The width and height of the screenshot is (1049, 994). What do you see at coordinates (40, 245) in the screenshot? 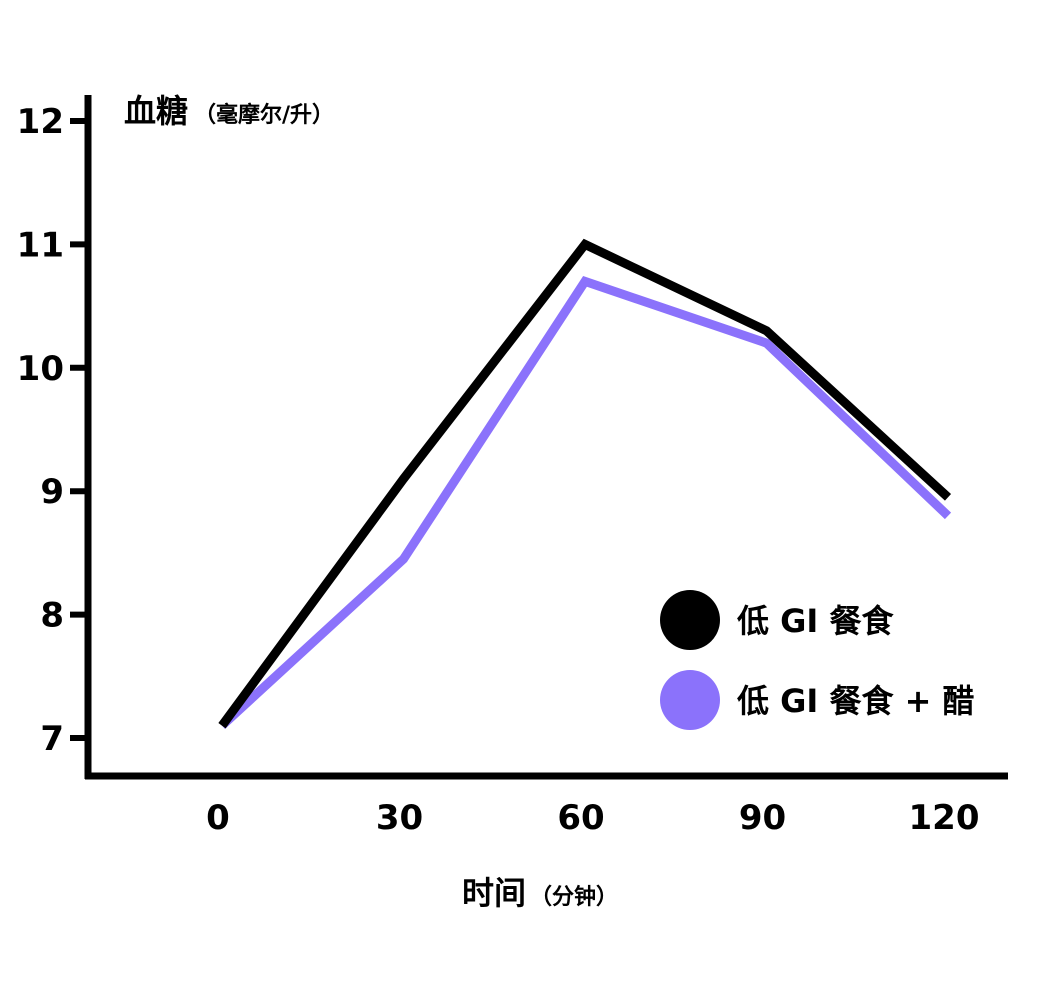
I see `y-tick-label: 11` at bounding box center [40, 245].